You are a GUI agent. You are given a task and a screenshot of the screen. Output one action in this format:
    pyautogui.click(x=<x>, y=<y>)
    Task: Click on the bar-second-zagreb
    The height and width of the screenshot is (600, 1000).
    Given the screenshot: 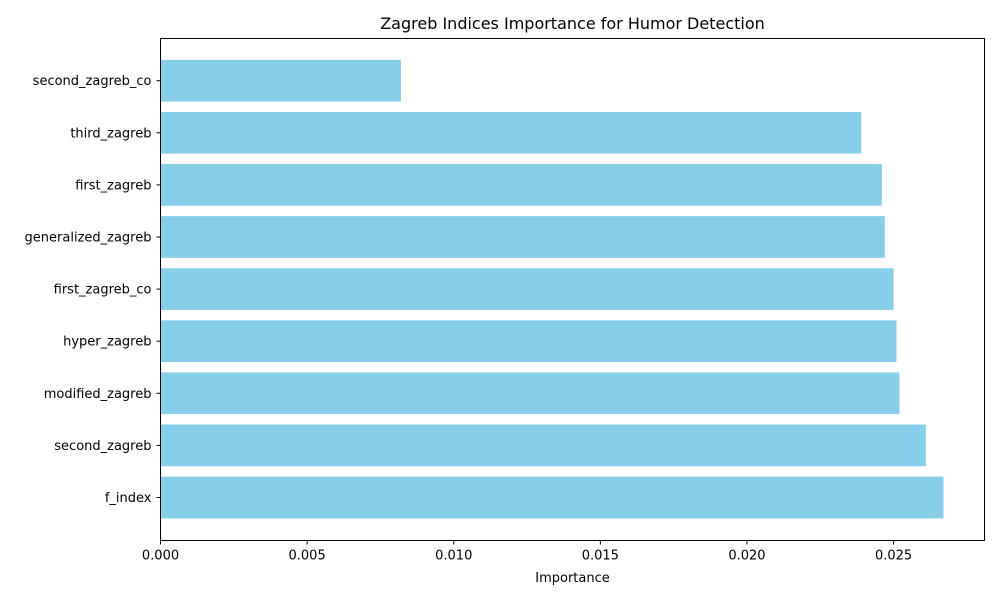 What is the action you would take?
    pyautogui.click(x=543, y=445)
    